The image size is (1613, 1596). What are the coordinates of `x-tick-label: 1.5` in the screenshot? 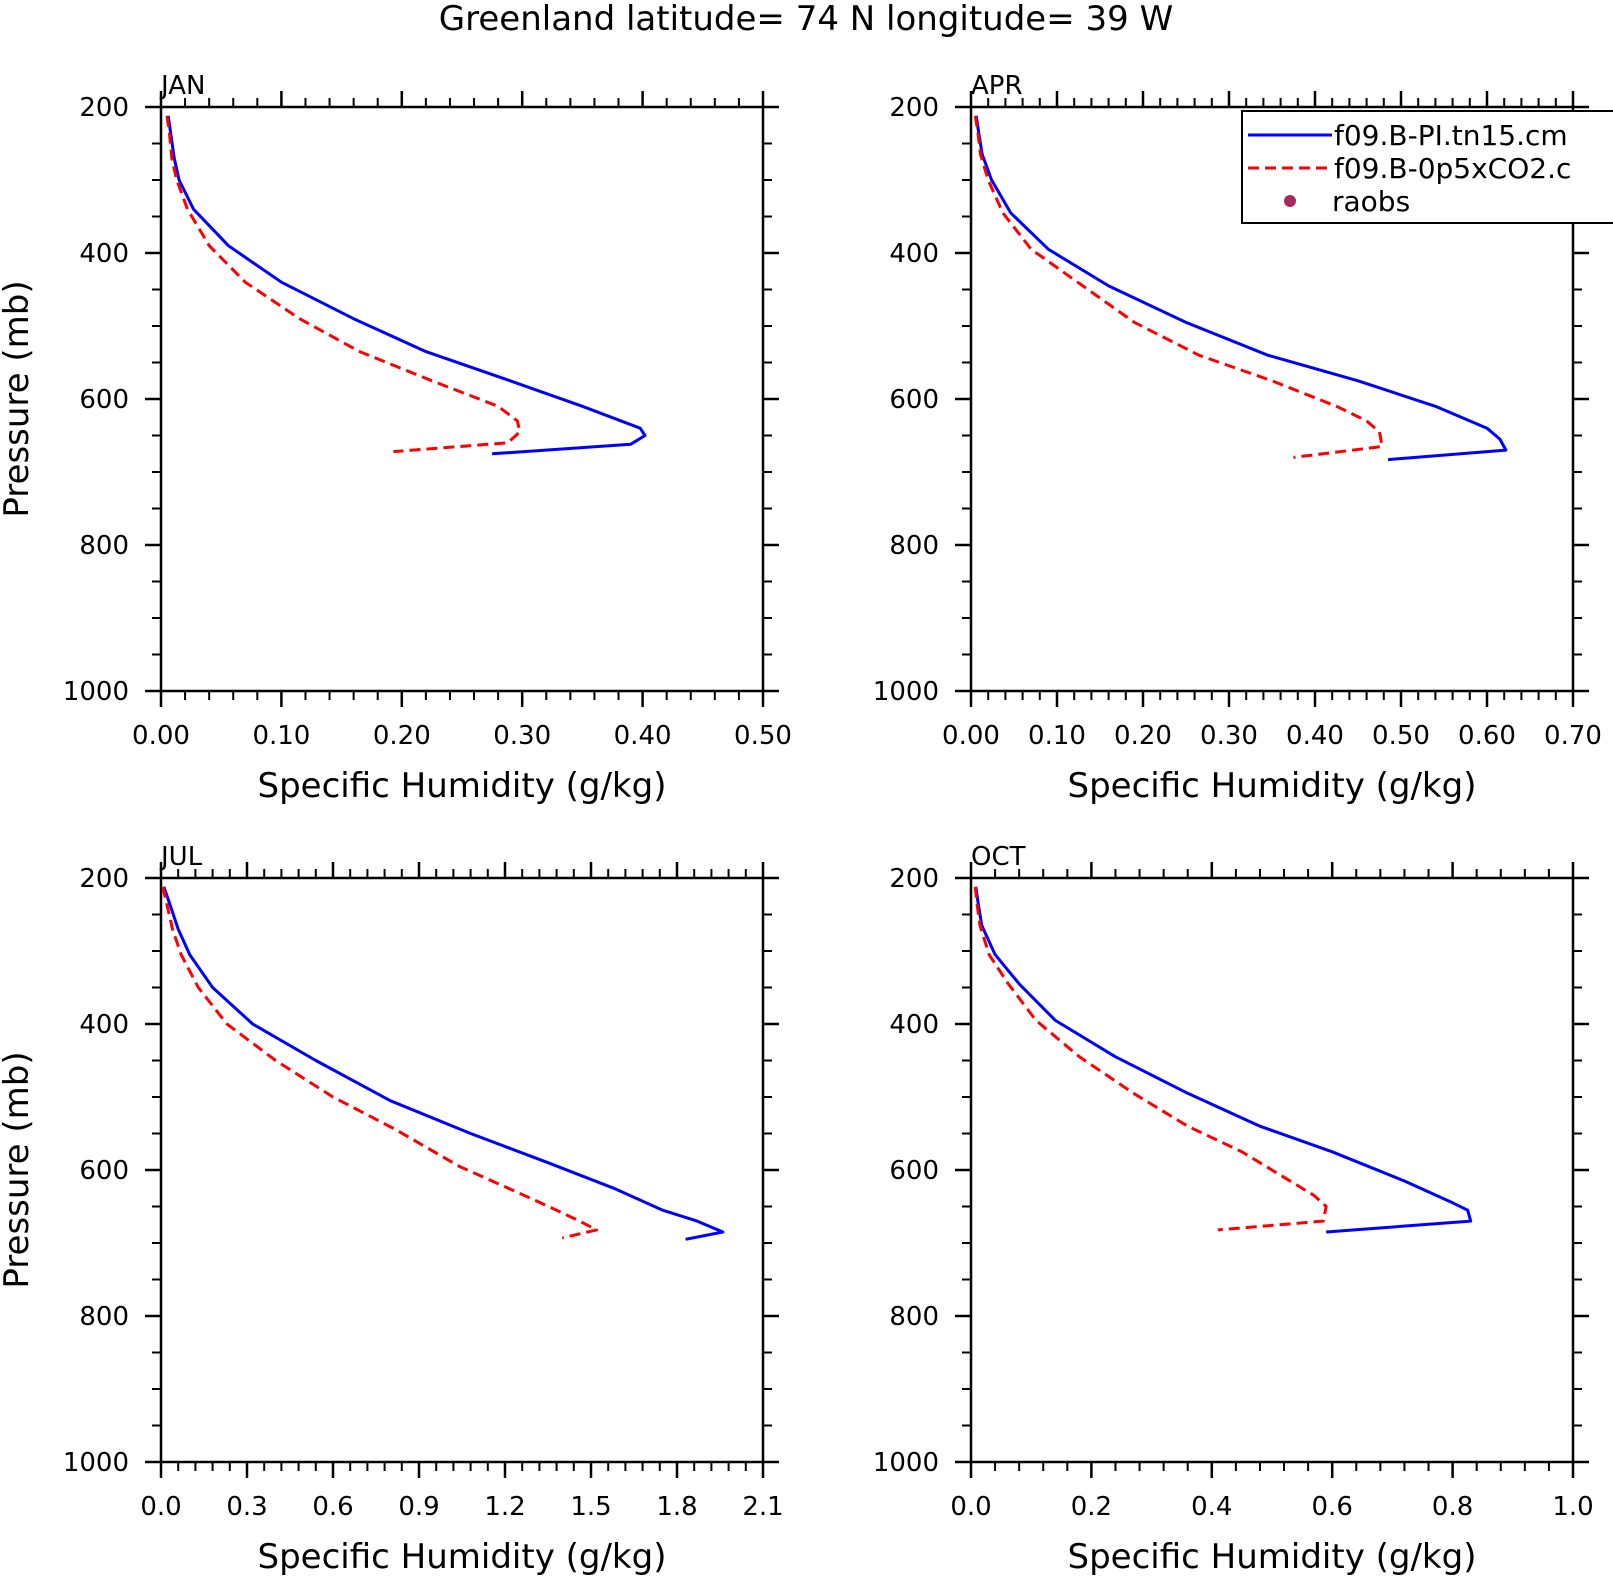 It's located at (590, 1507).